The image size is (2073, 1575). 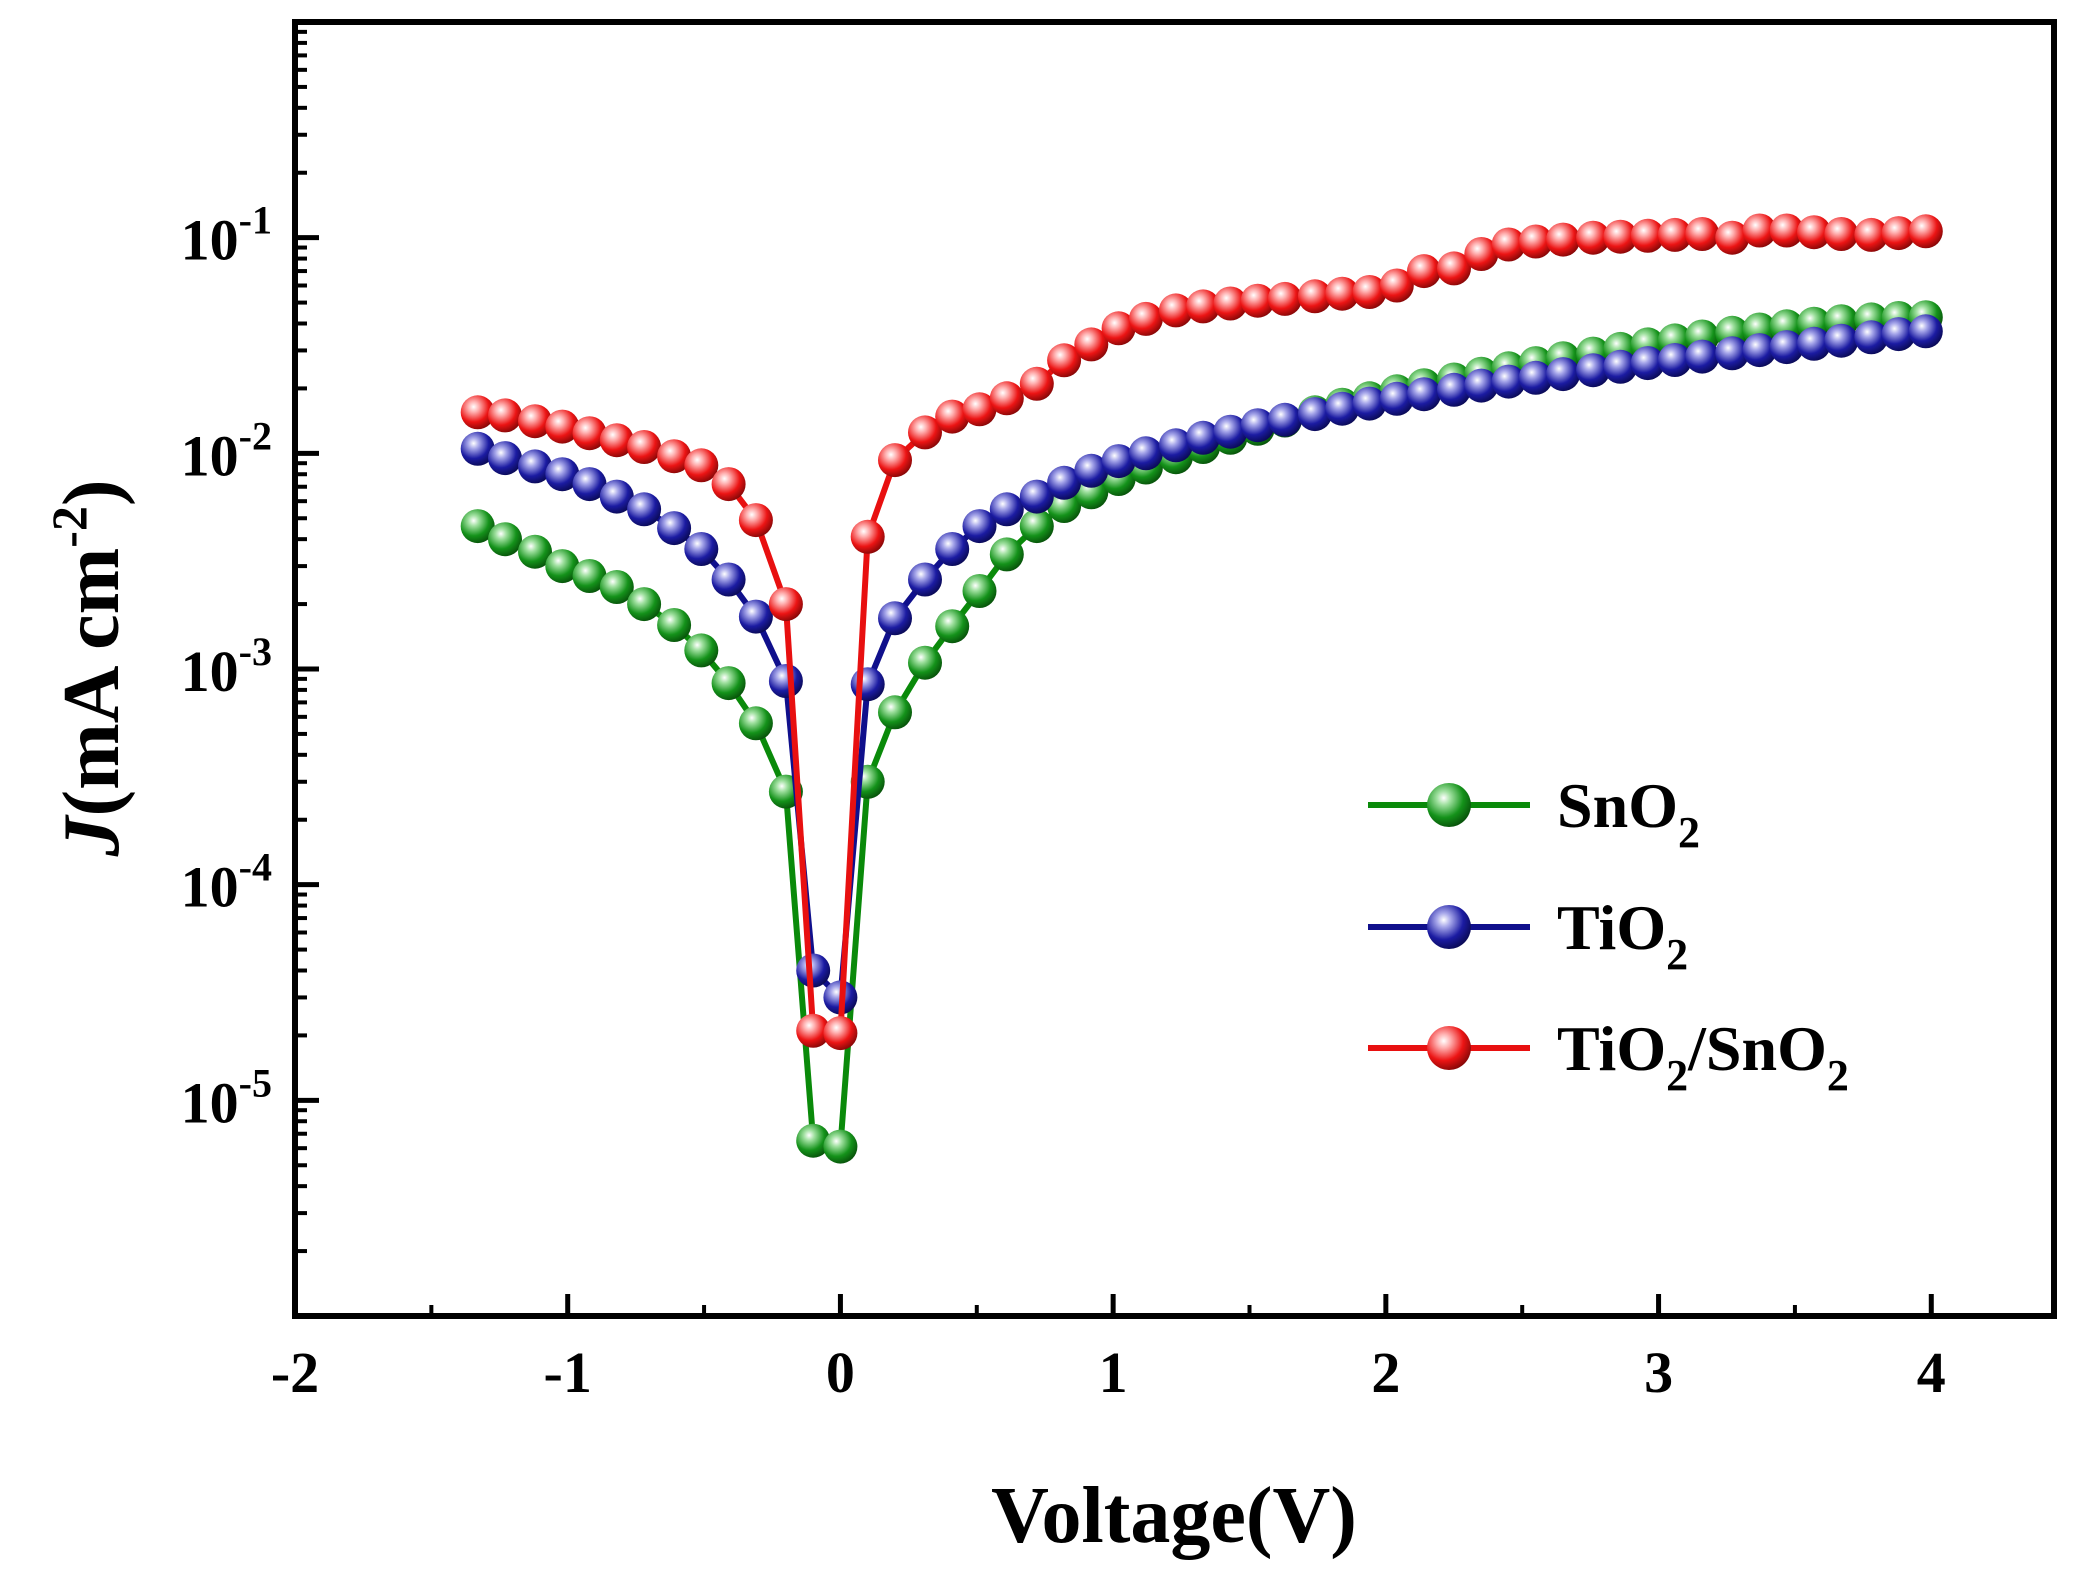 What do you see at coordinates (1608, 935) in the screenshot?
I see `legend: SnO2 TiO2 TiO2/SnO2` at bounding box center [1608, 935].